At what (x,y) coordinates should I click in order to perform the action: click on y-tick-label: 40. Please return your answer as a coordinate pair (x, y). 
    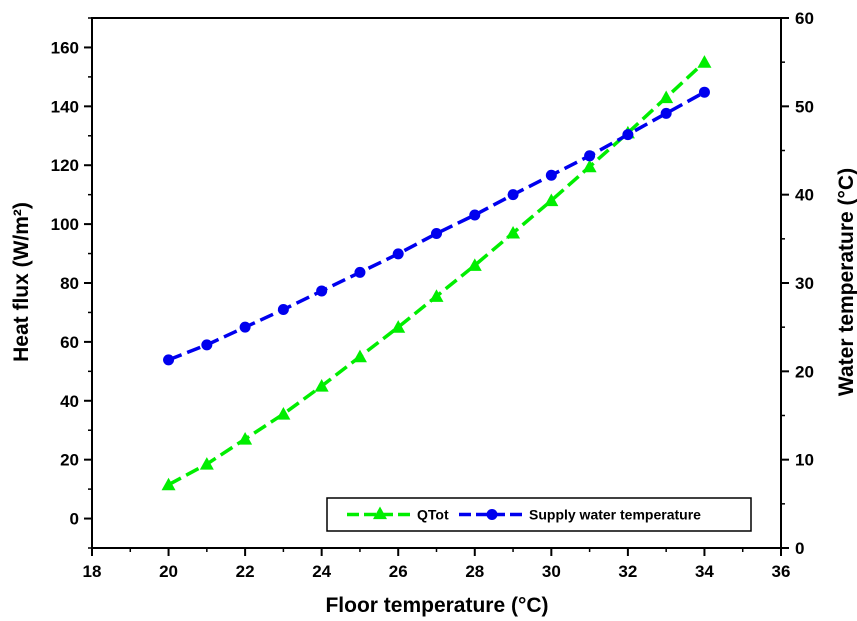
    Looking at the image, I should click on (69, 401).